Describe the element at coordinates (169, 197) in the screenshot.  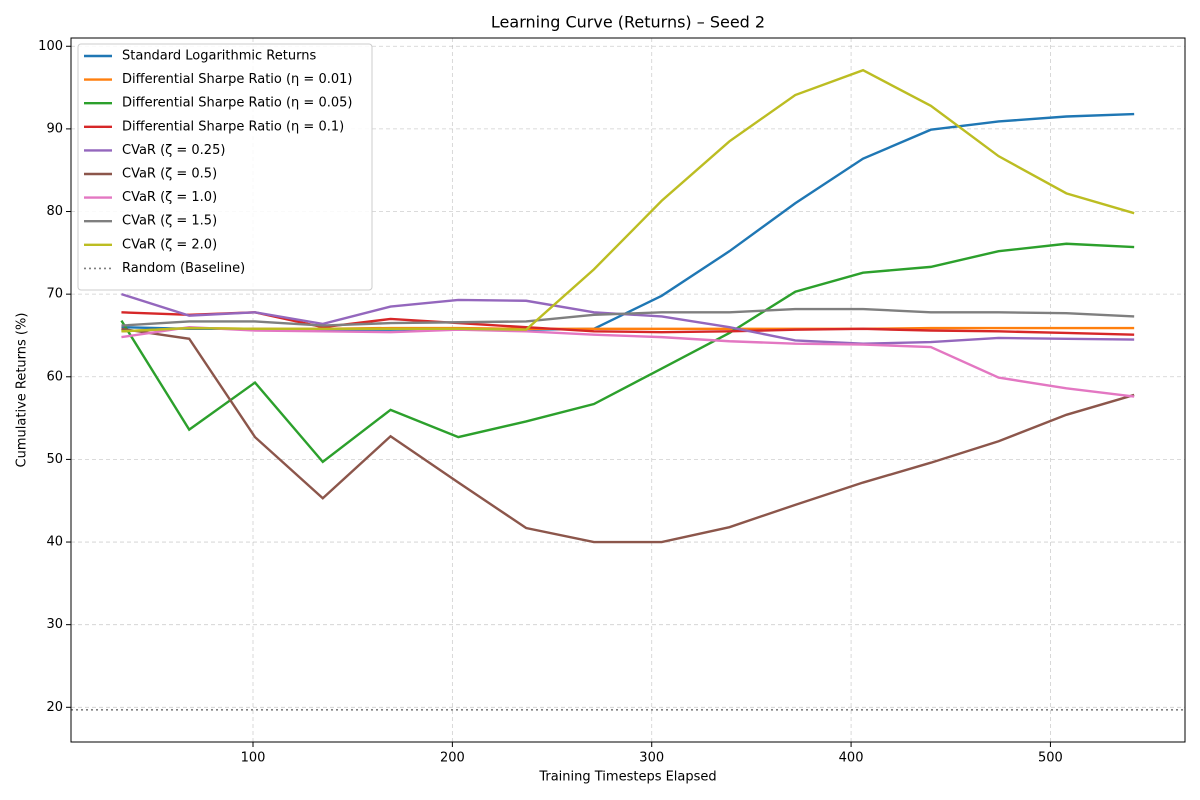
I see `legend-label: CVaR (ζ = 1.0)` at that location.